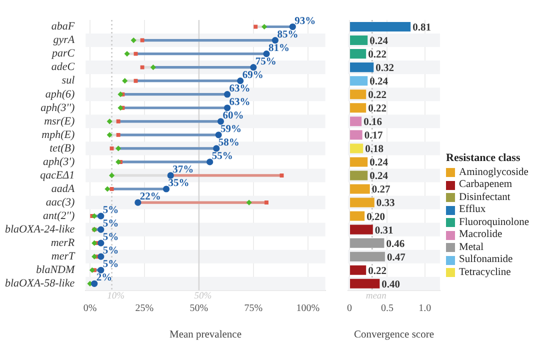  What do you see at coordinates (60, 94) in the screenshot?
I see `y-tick-label: aph(6)` at bounding box center [60, 94].